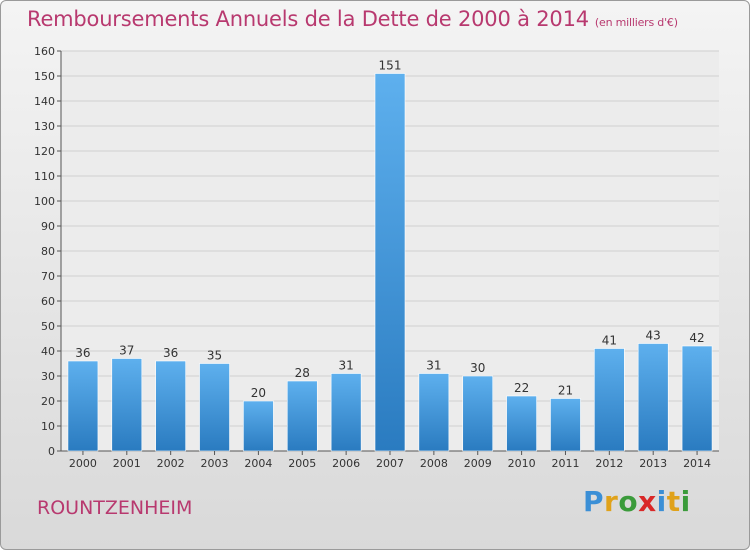  Describe the element at coordinates (696, 338) in the screenshot. I see `data-label: 42` at that location.